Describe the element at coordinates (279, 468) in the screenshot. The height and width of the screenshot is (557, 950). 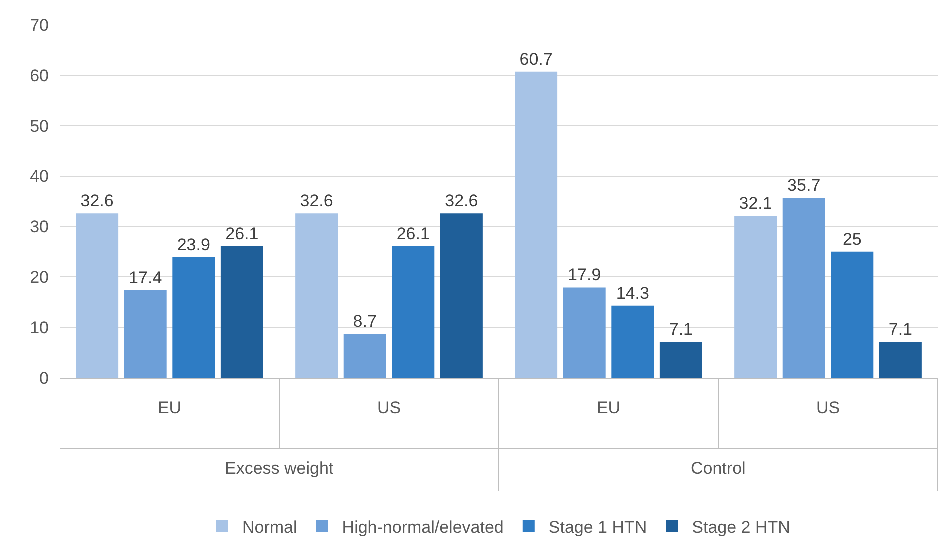
I see `text: Excess weight` at that location.